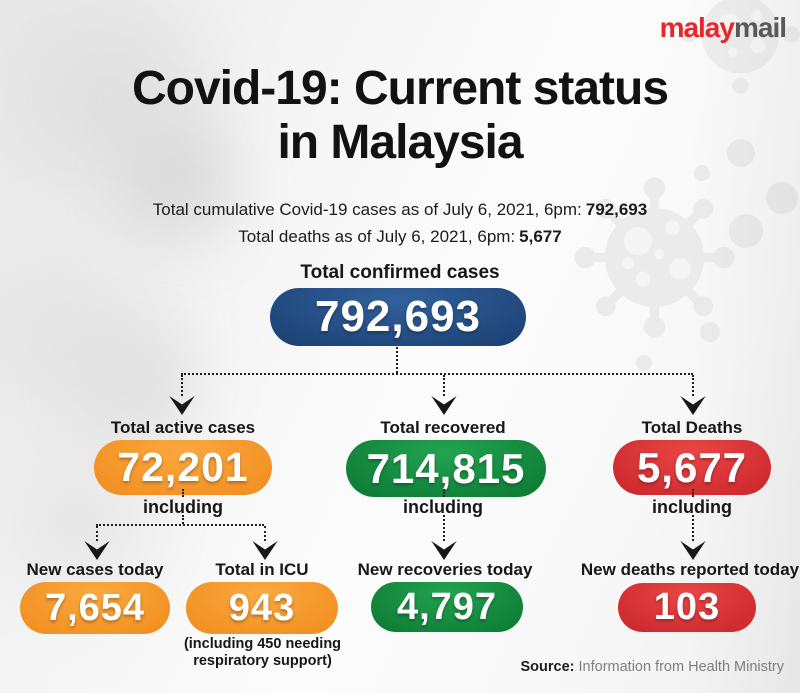  Describe the element at coordinates (400, 88) in the screenshot. I see `title-line-1: Covid-19: Current status` at that location.